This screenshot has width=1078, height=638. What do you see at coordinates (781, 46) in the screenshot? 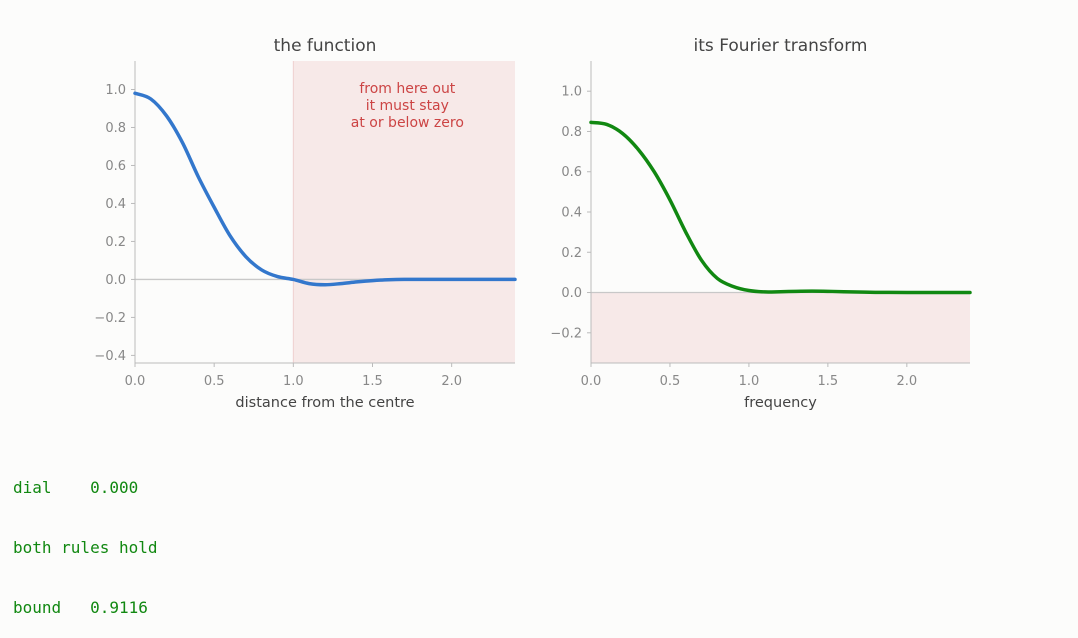
I see `panel-title: its Fourier transform` at bounding box center [781, 46].